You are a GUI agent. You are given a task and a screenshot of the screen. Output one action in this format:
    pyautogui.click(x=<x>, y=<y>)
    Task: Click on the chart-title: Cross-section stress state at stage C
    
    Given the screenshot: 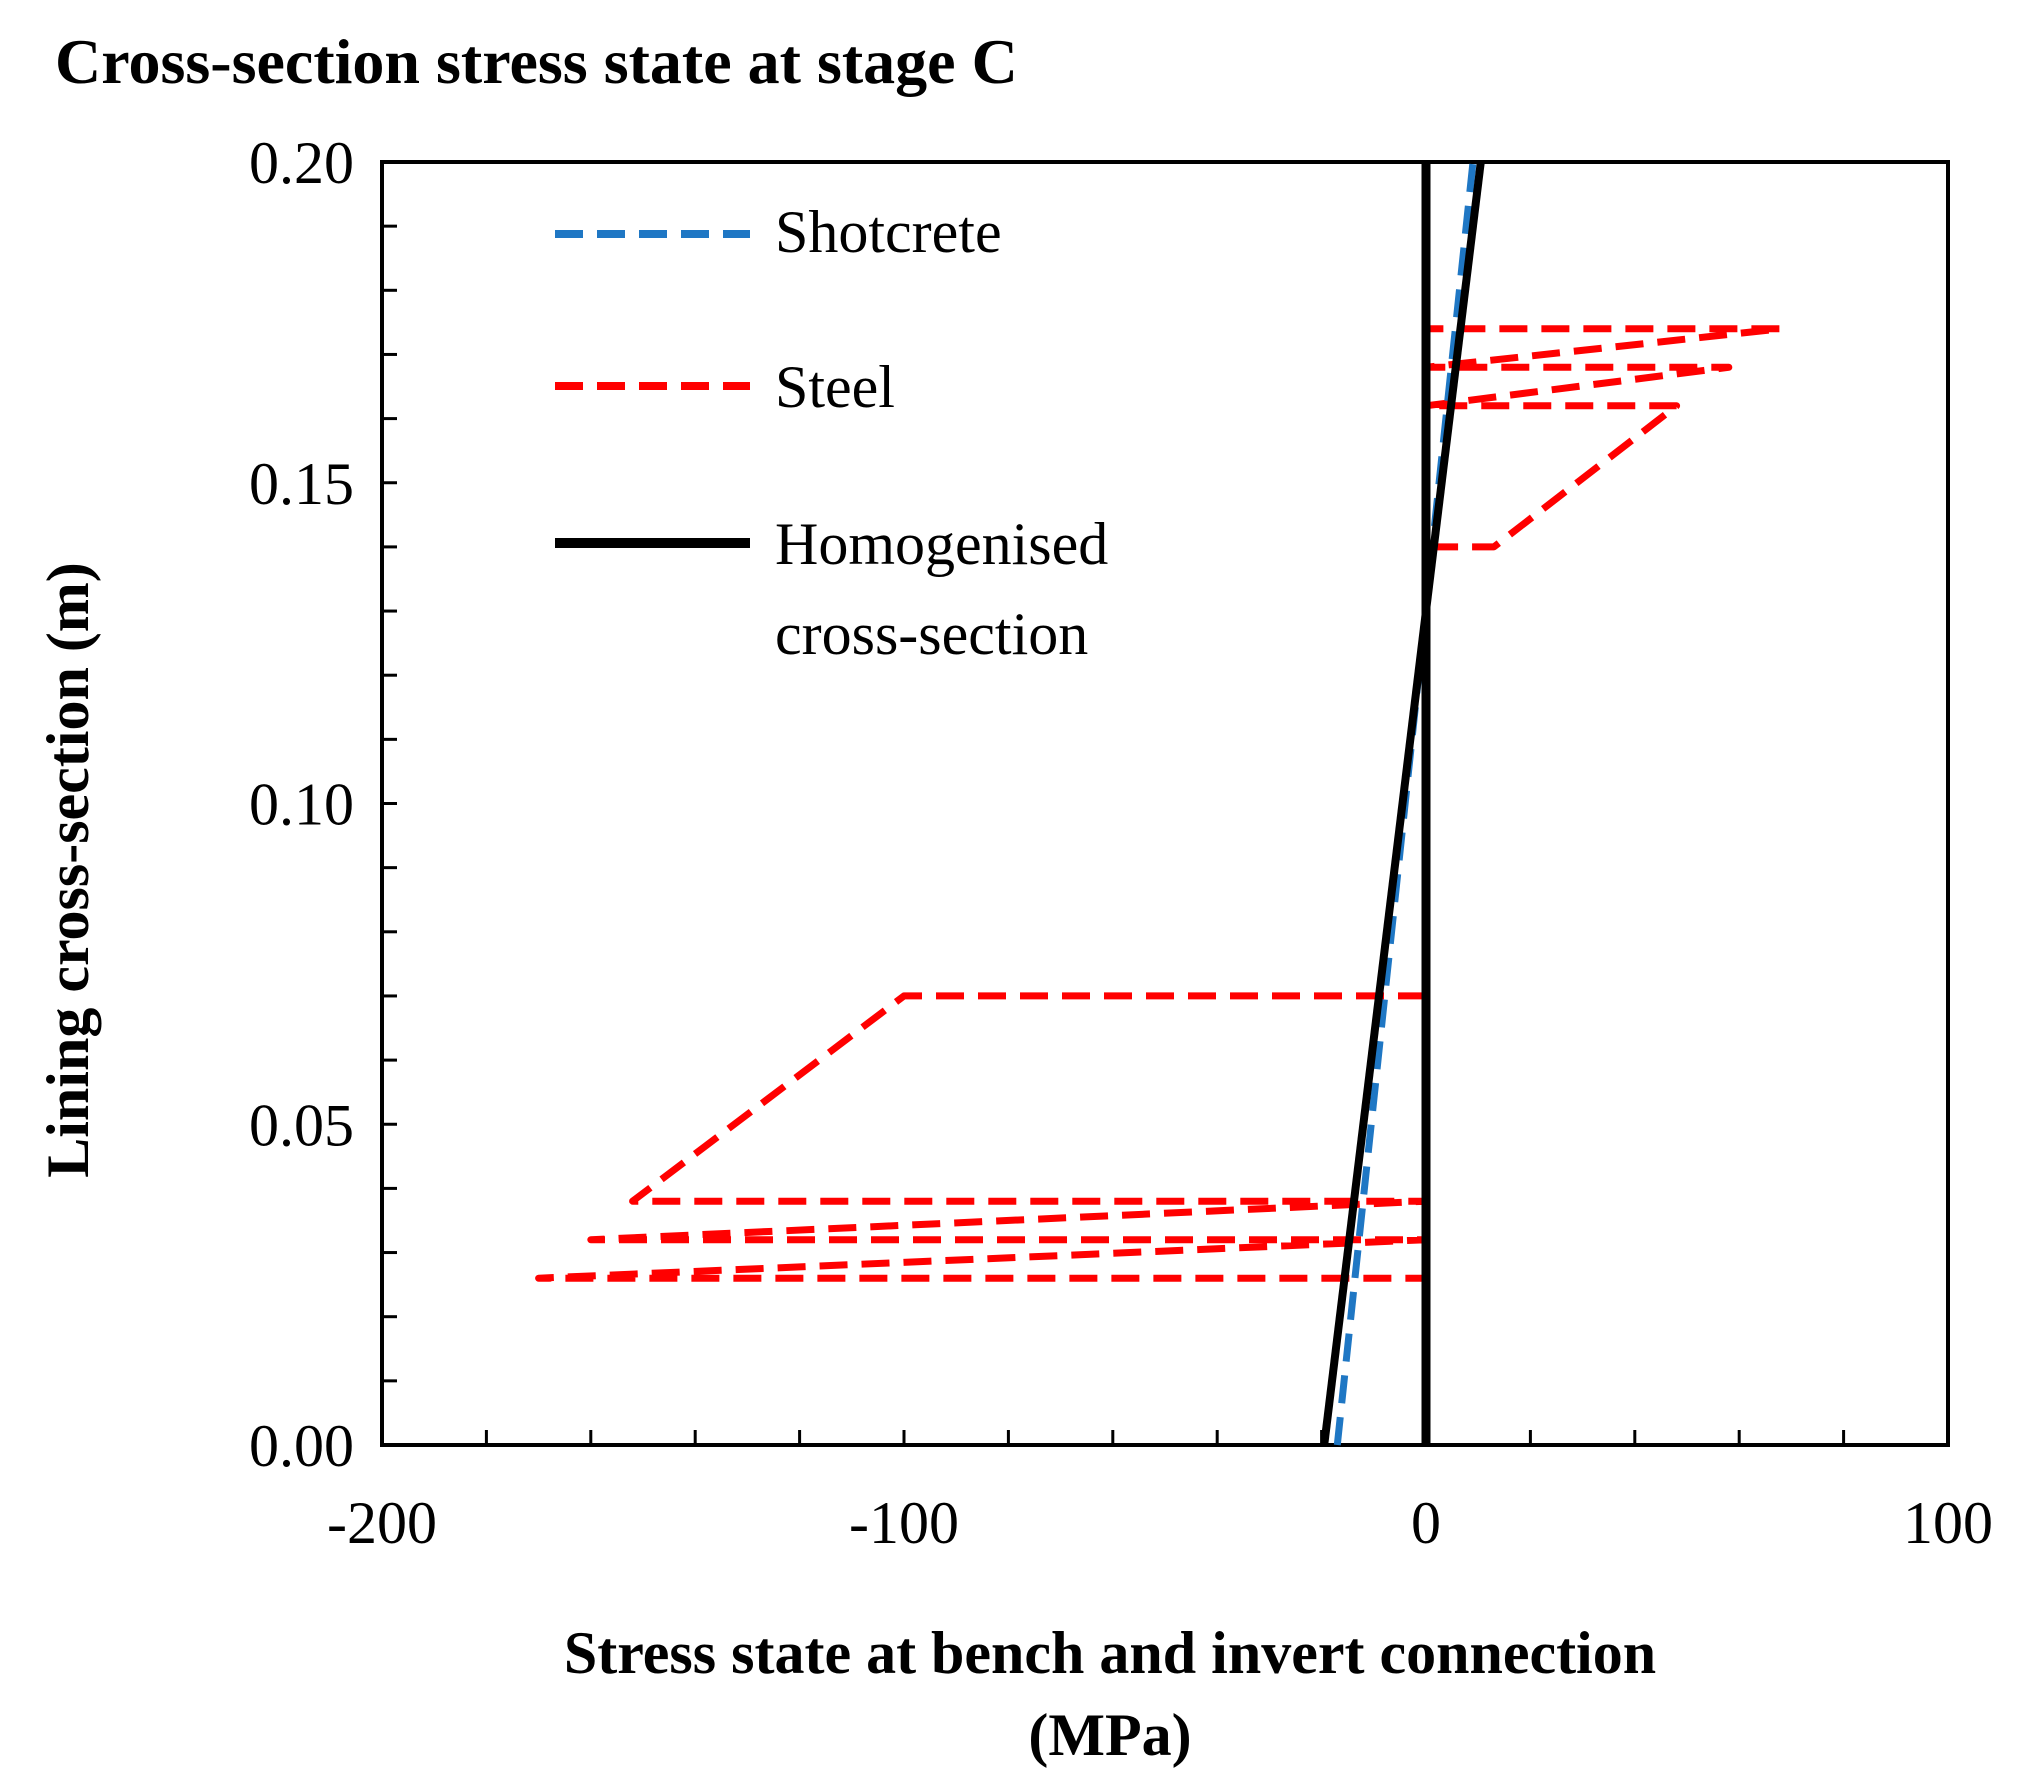 What is the action you would take?
    pyautogui.click(x=536, y=61)
    